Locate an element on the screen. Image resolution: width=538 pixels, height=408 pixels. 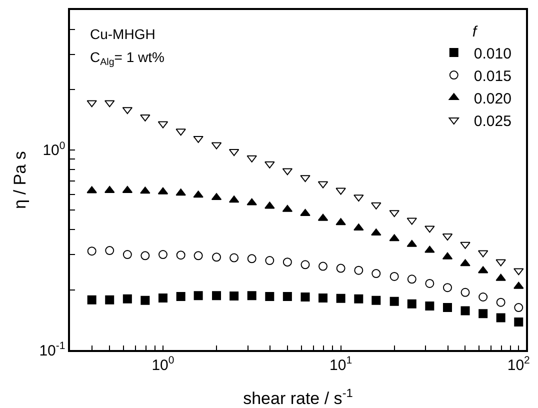
x-tick-label: 10$^{1}$ is located at coordinates (341, 364).